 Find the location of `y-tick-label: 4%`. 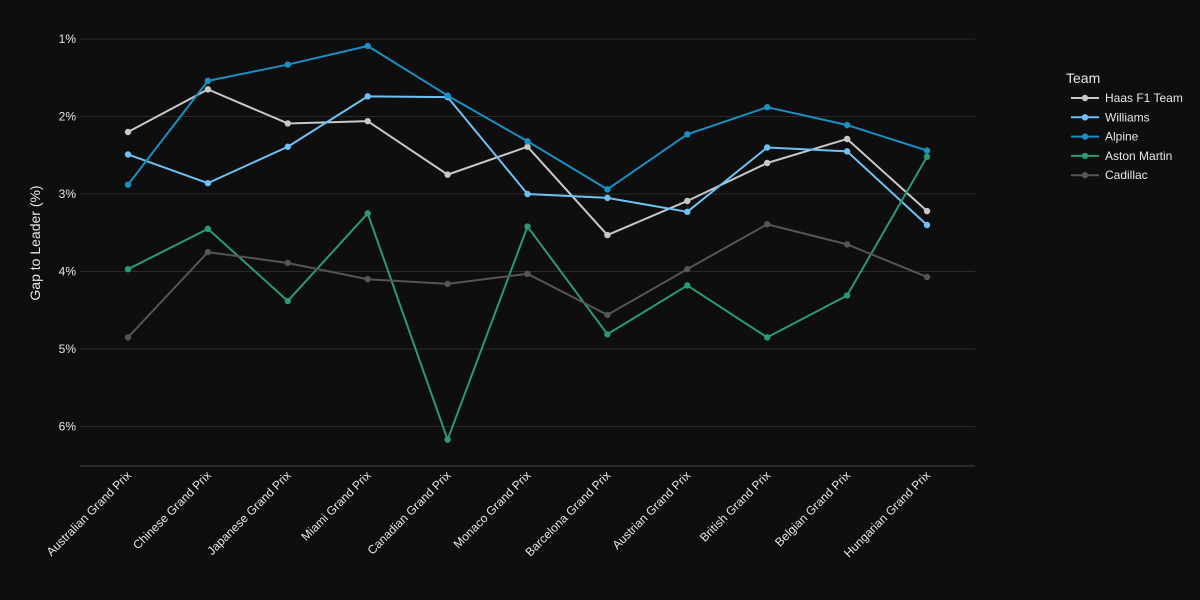

y-tick-label: 4% is located at coordinates (68, 272).